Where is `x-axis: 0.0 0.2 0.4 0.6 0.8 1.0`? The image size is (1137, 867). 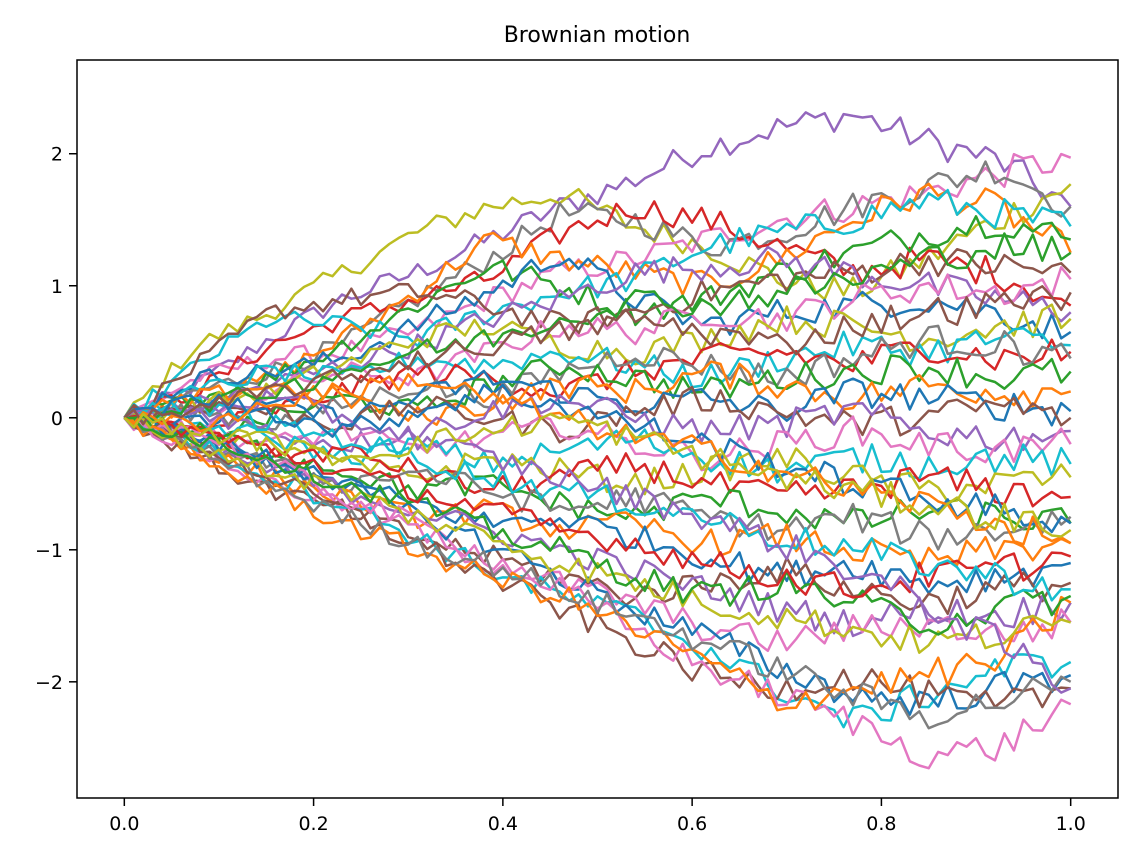
x-axis: 0.0 0.2 0.4 0.6 0.8 1.0 is located at coordinates (597, 816).